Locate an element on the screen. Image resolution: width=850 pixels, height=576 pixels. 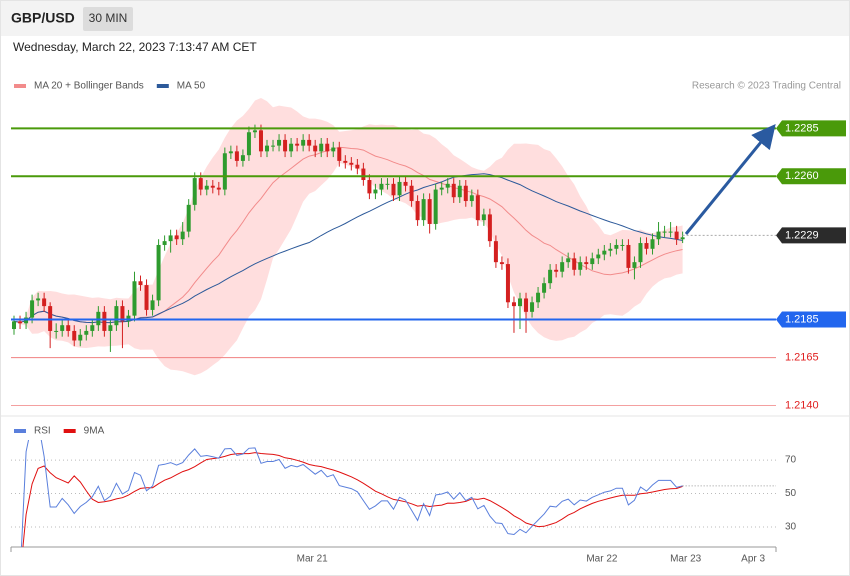
level-label: 1.2140 is located at coordinates (802, 405).